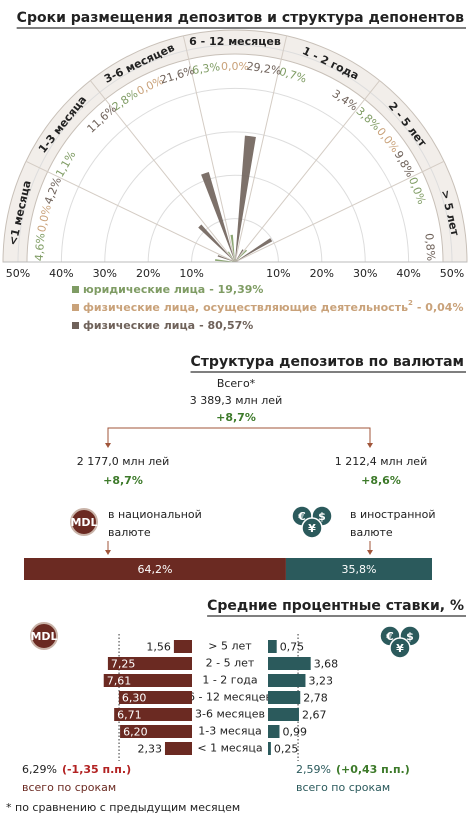 This screenshot has width=471, height=822. I want to click on value-label: 29,2%, so click(264, 69).